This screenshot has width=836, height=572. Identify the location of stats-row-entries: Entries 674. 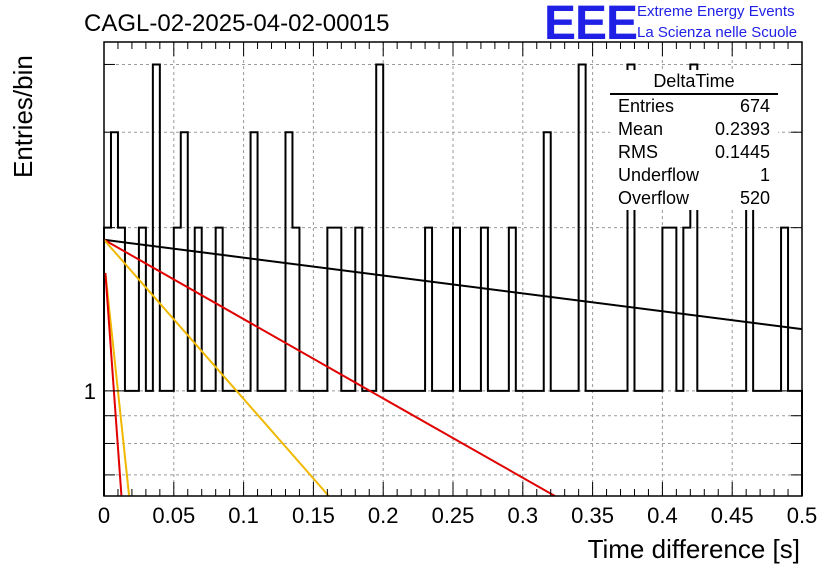
(694, 106).